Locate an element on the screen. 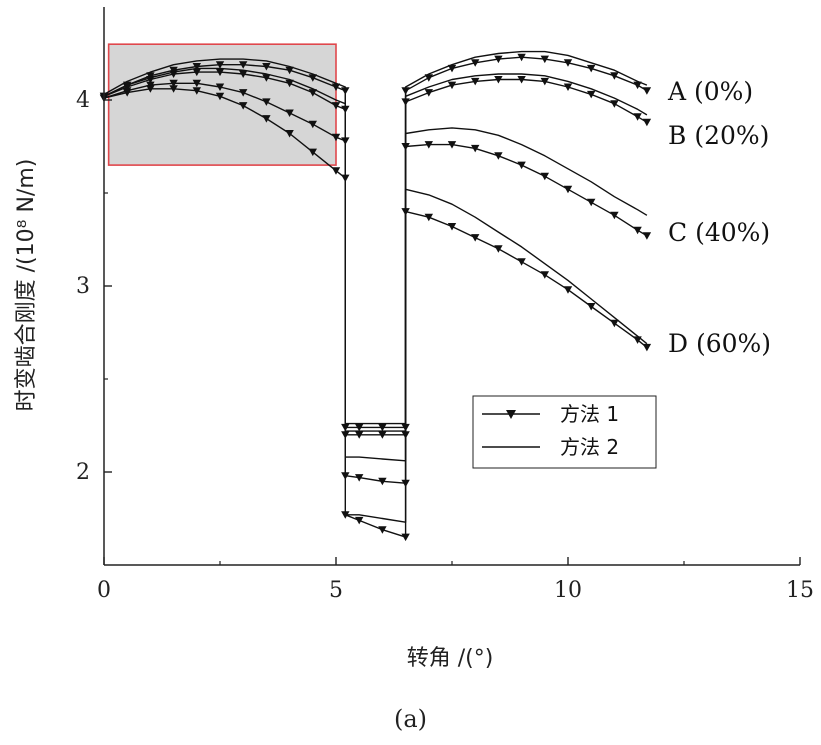 The width and height of the screenshot is (821, 745). curve-label-b: B (20%) is located at coordinates (718, 135).